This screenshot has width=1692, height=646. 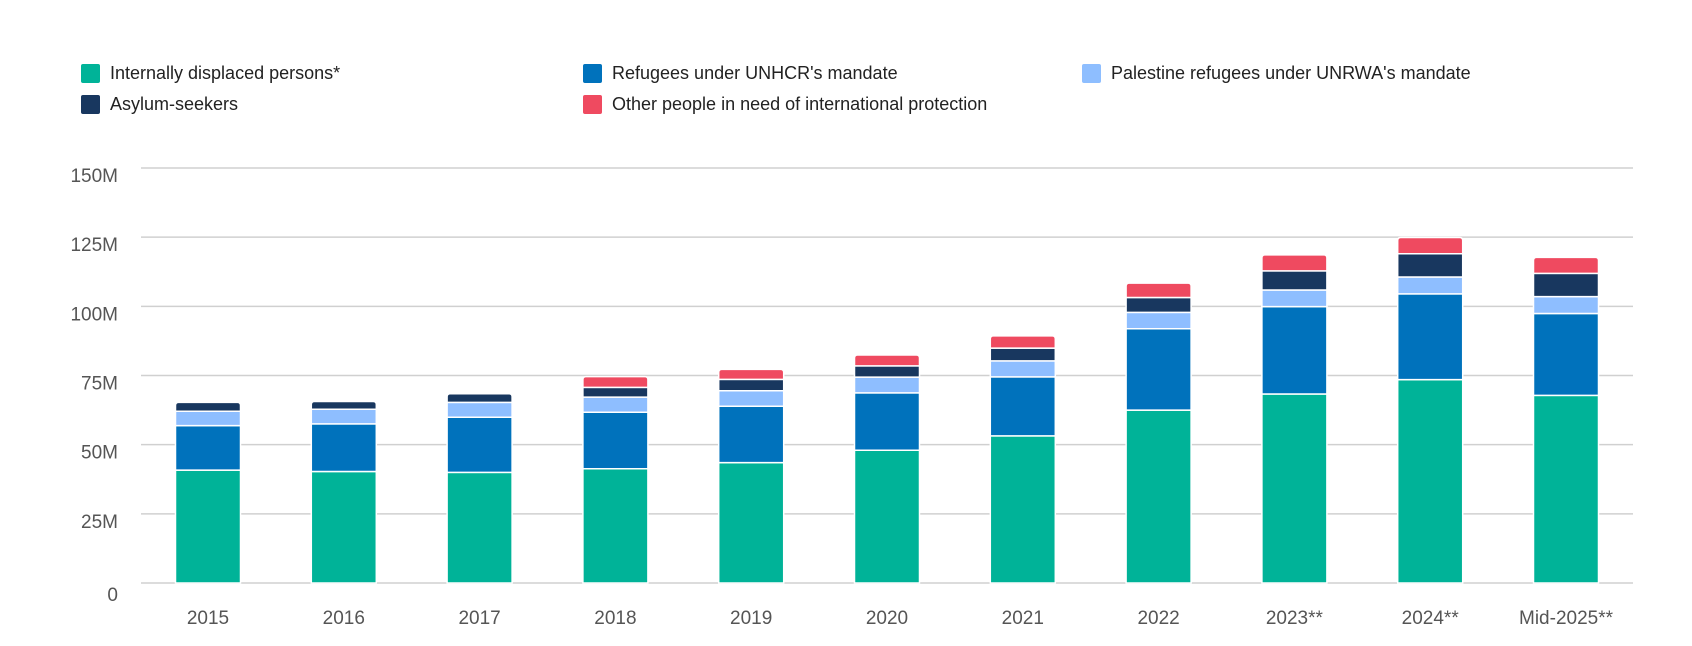 I want to click on x-tick-label: Mid-2025**, so click(x=1566, y=618).